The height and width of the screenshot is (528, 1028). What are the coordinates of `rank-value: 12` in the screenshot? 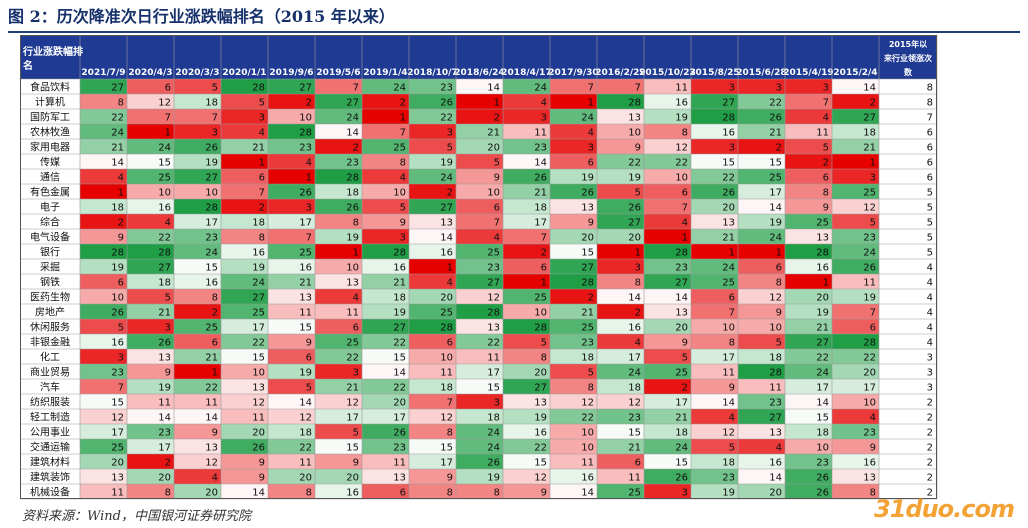 It's located at (587, 403).